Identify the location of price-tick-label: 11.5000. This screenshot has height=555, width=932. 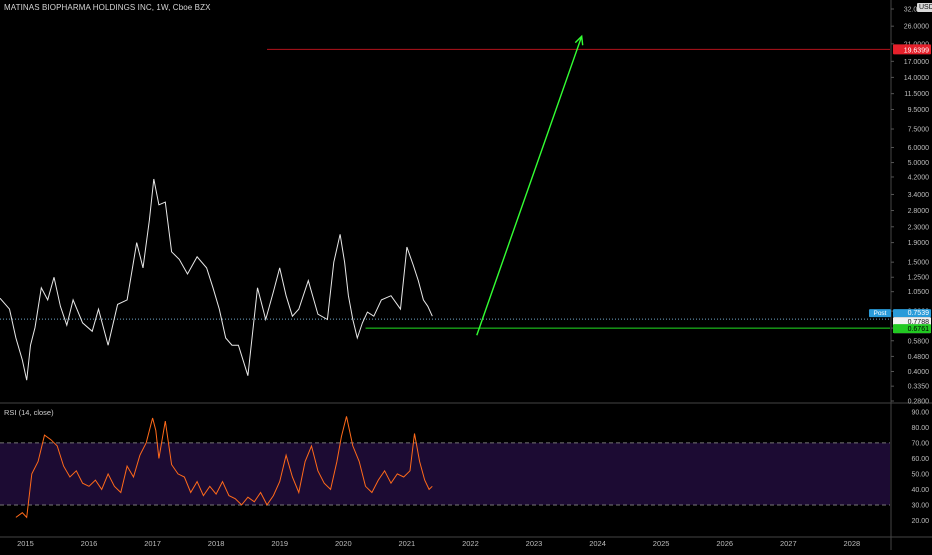
(916, 94).